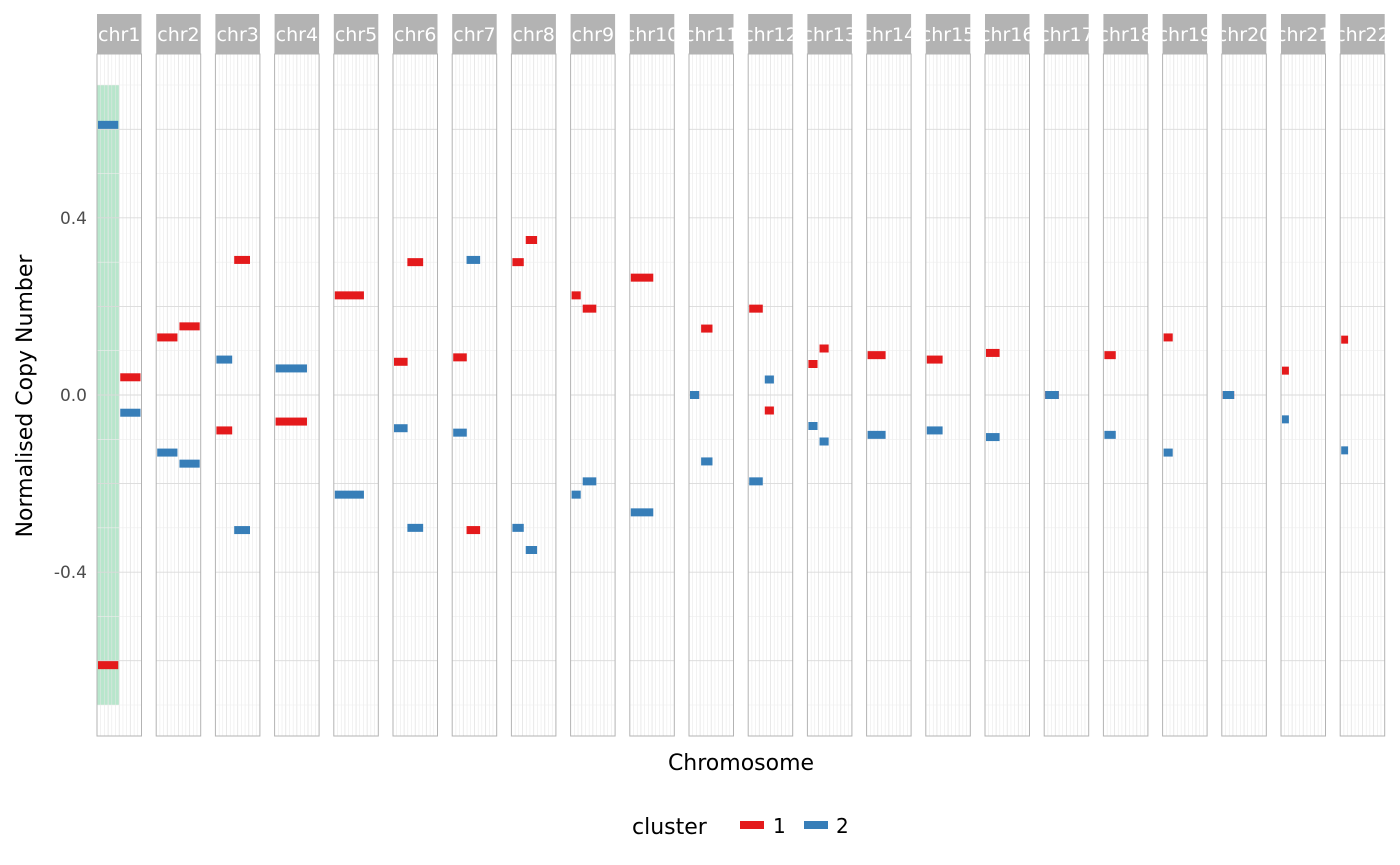 This screenshot has width=1400, height=865. Describe the element at coordinates (1110, 434) in the screenshot. I see `segment-cluster-2-chr18` at that location.